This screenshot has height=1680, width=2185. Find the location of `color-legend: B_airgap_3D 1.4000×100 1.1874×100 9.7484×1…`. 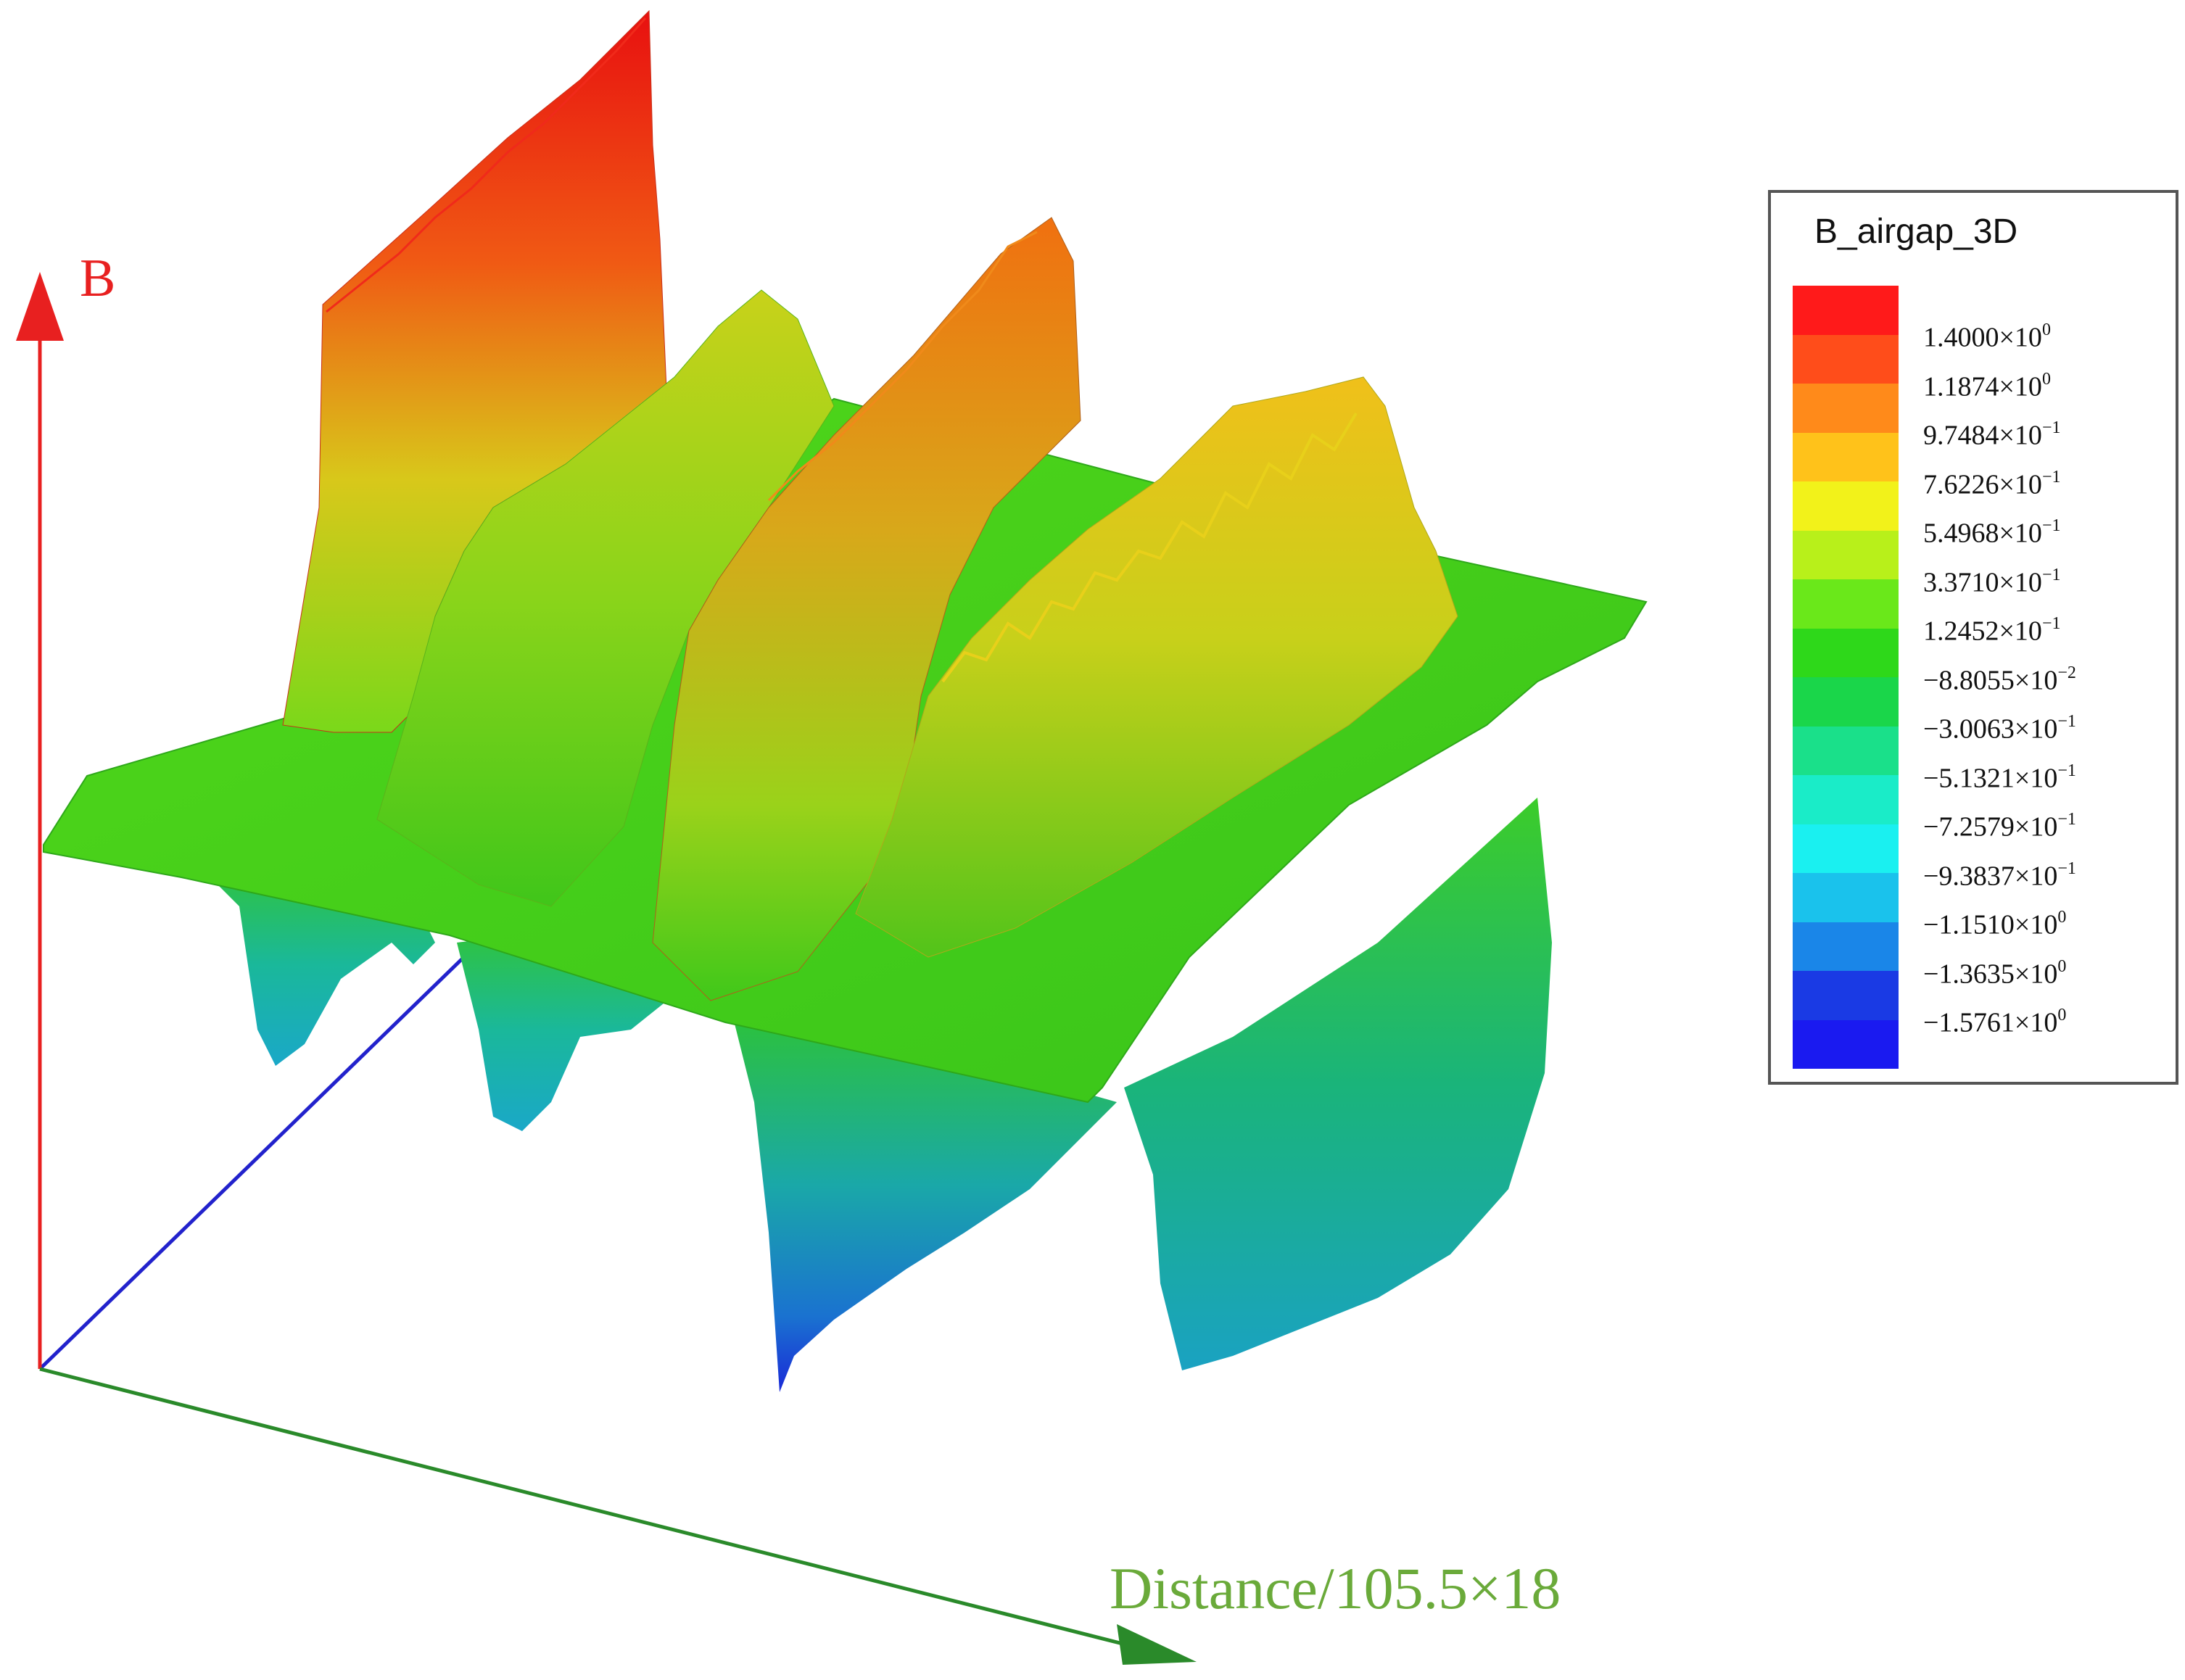

color-legend: B_airgap_3D 1.4000×100 1.1874×100 9.7484×1… is located at coordinates (1973, 637).